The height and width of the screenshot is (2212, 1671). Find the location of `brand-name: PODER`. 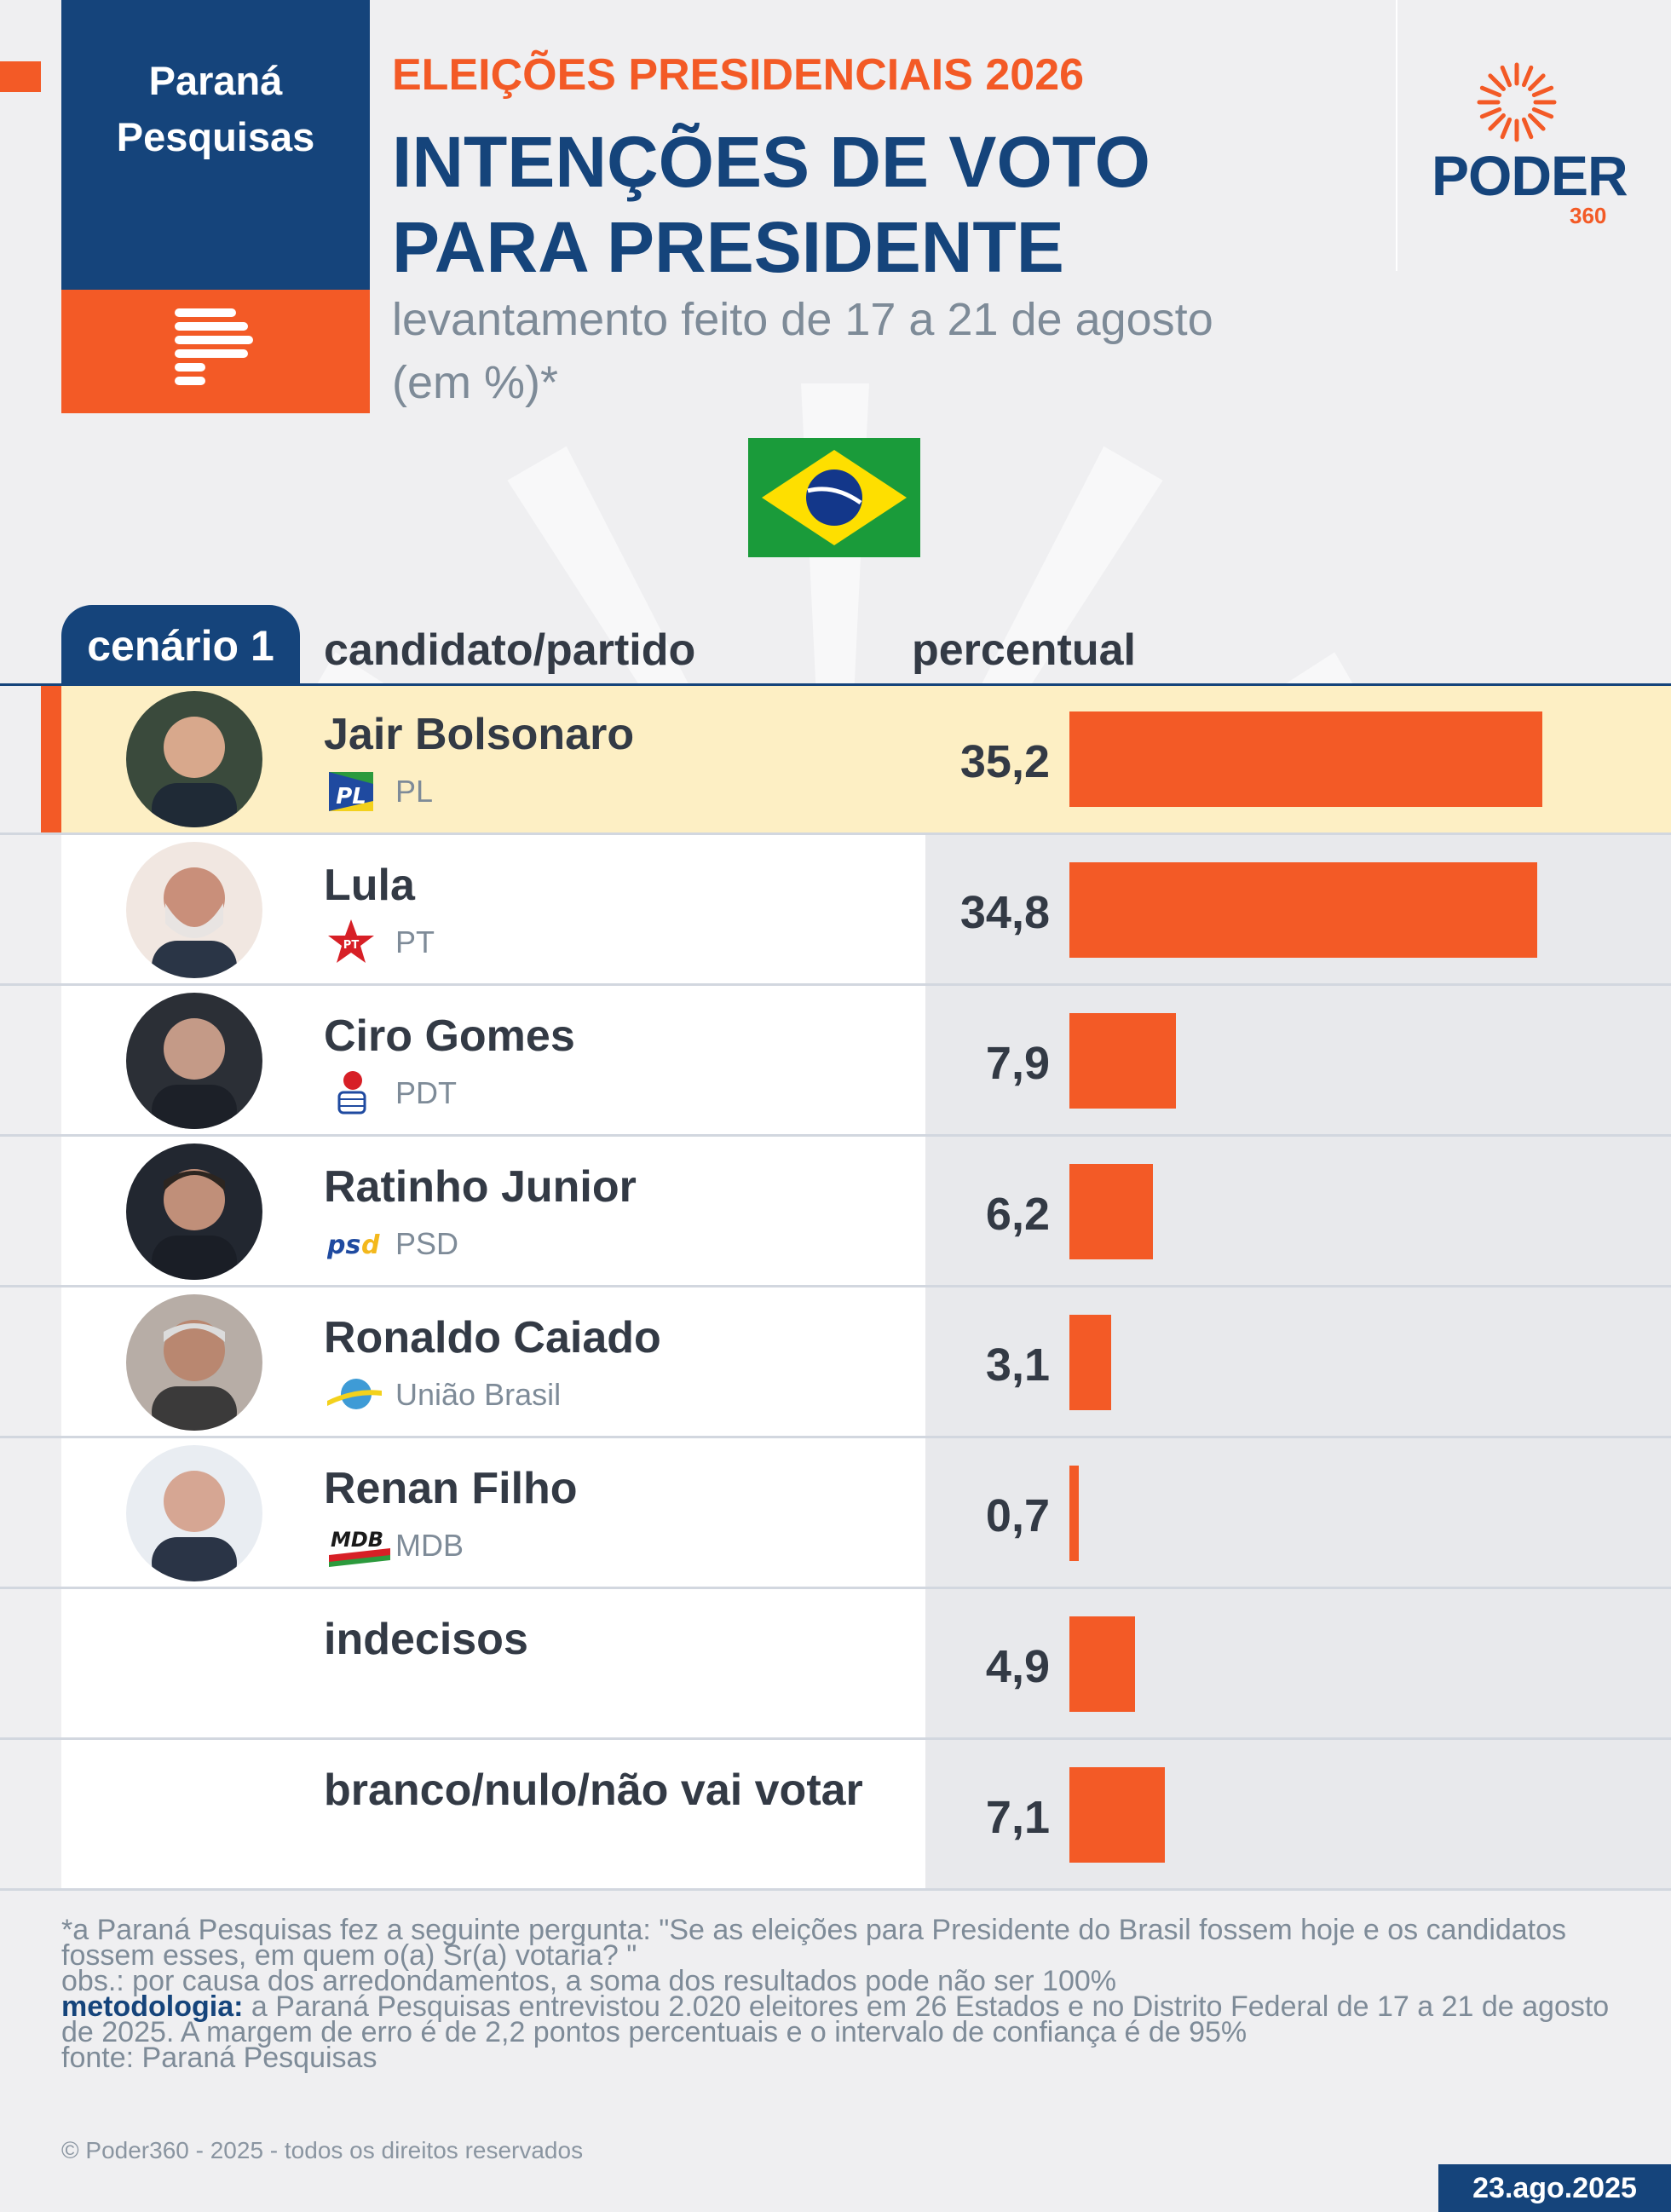

brand-name: PODER is located at coordinates (1530, 175).